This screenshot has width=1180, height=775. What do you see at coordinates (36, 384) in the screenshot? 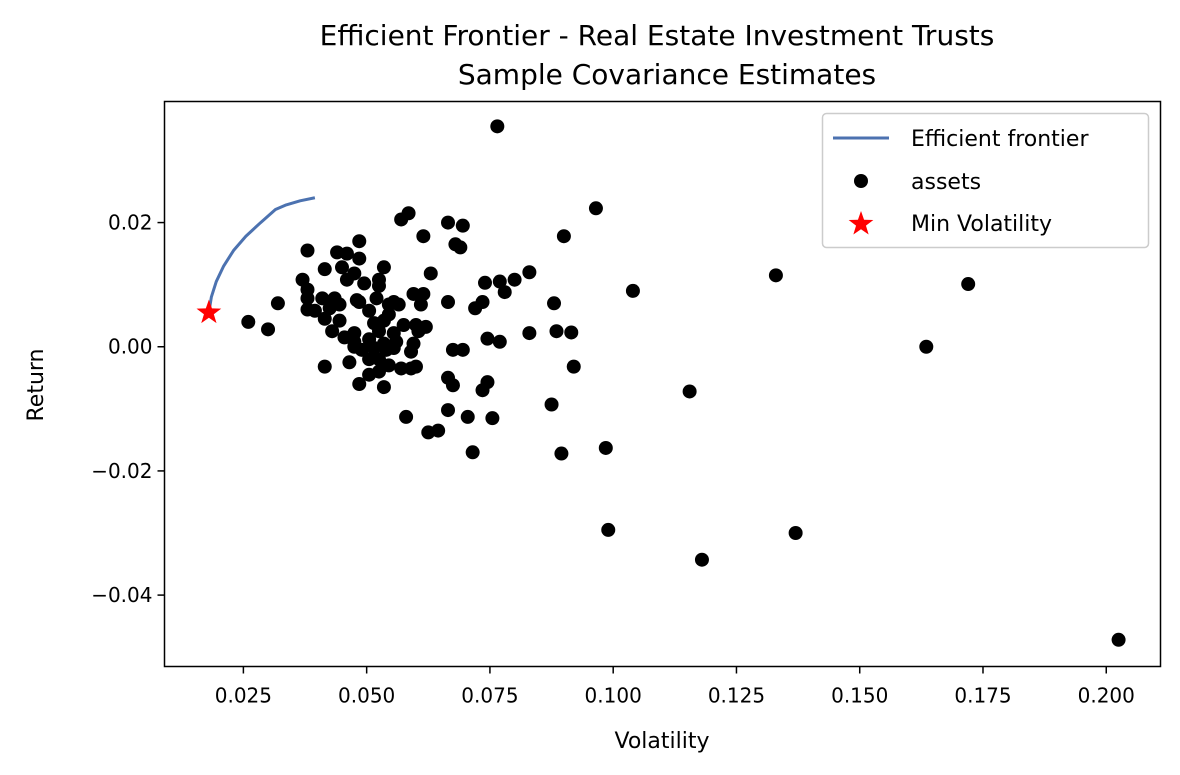
I see `y-axis-label: Return` at bounding box center [36, 384].